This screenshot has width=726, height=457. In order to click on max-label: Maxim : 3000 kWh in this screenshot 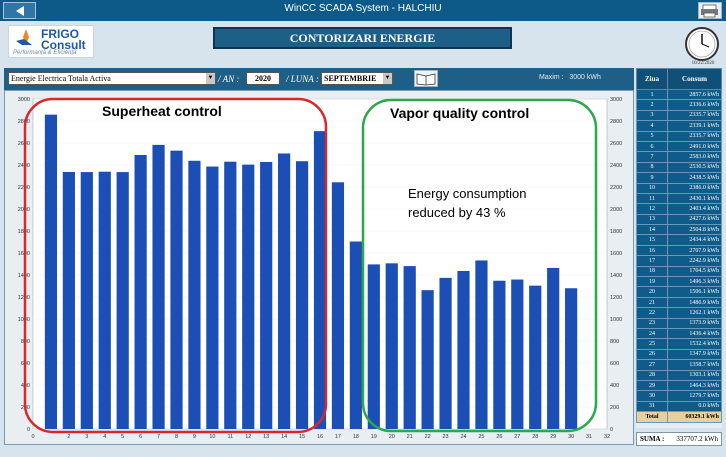, I will do `click(570, 77)`.